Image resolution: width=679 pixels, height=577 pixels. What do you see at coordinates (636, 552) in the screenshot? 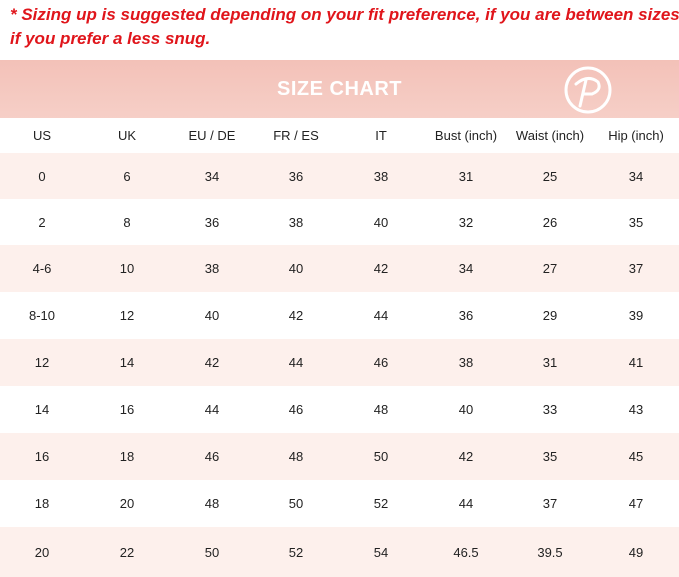
I see `table-cell: 49` at bounding box center [636, 552].